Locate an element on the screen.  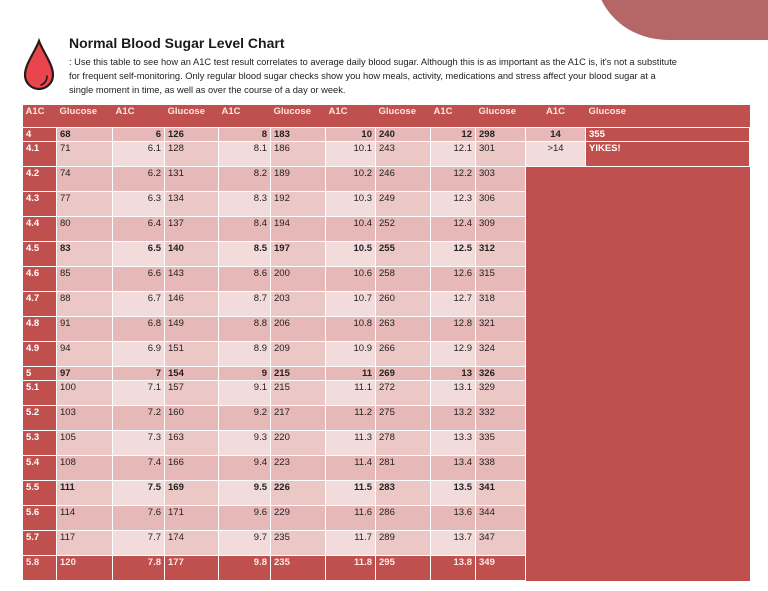
glucose-cell: 91 is located at coordinates (84, 329).